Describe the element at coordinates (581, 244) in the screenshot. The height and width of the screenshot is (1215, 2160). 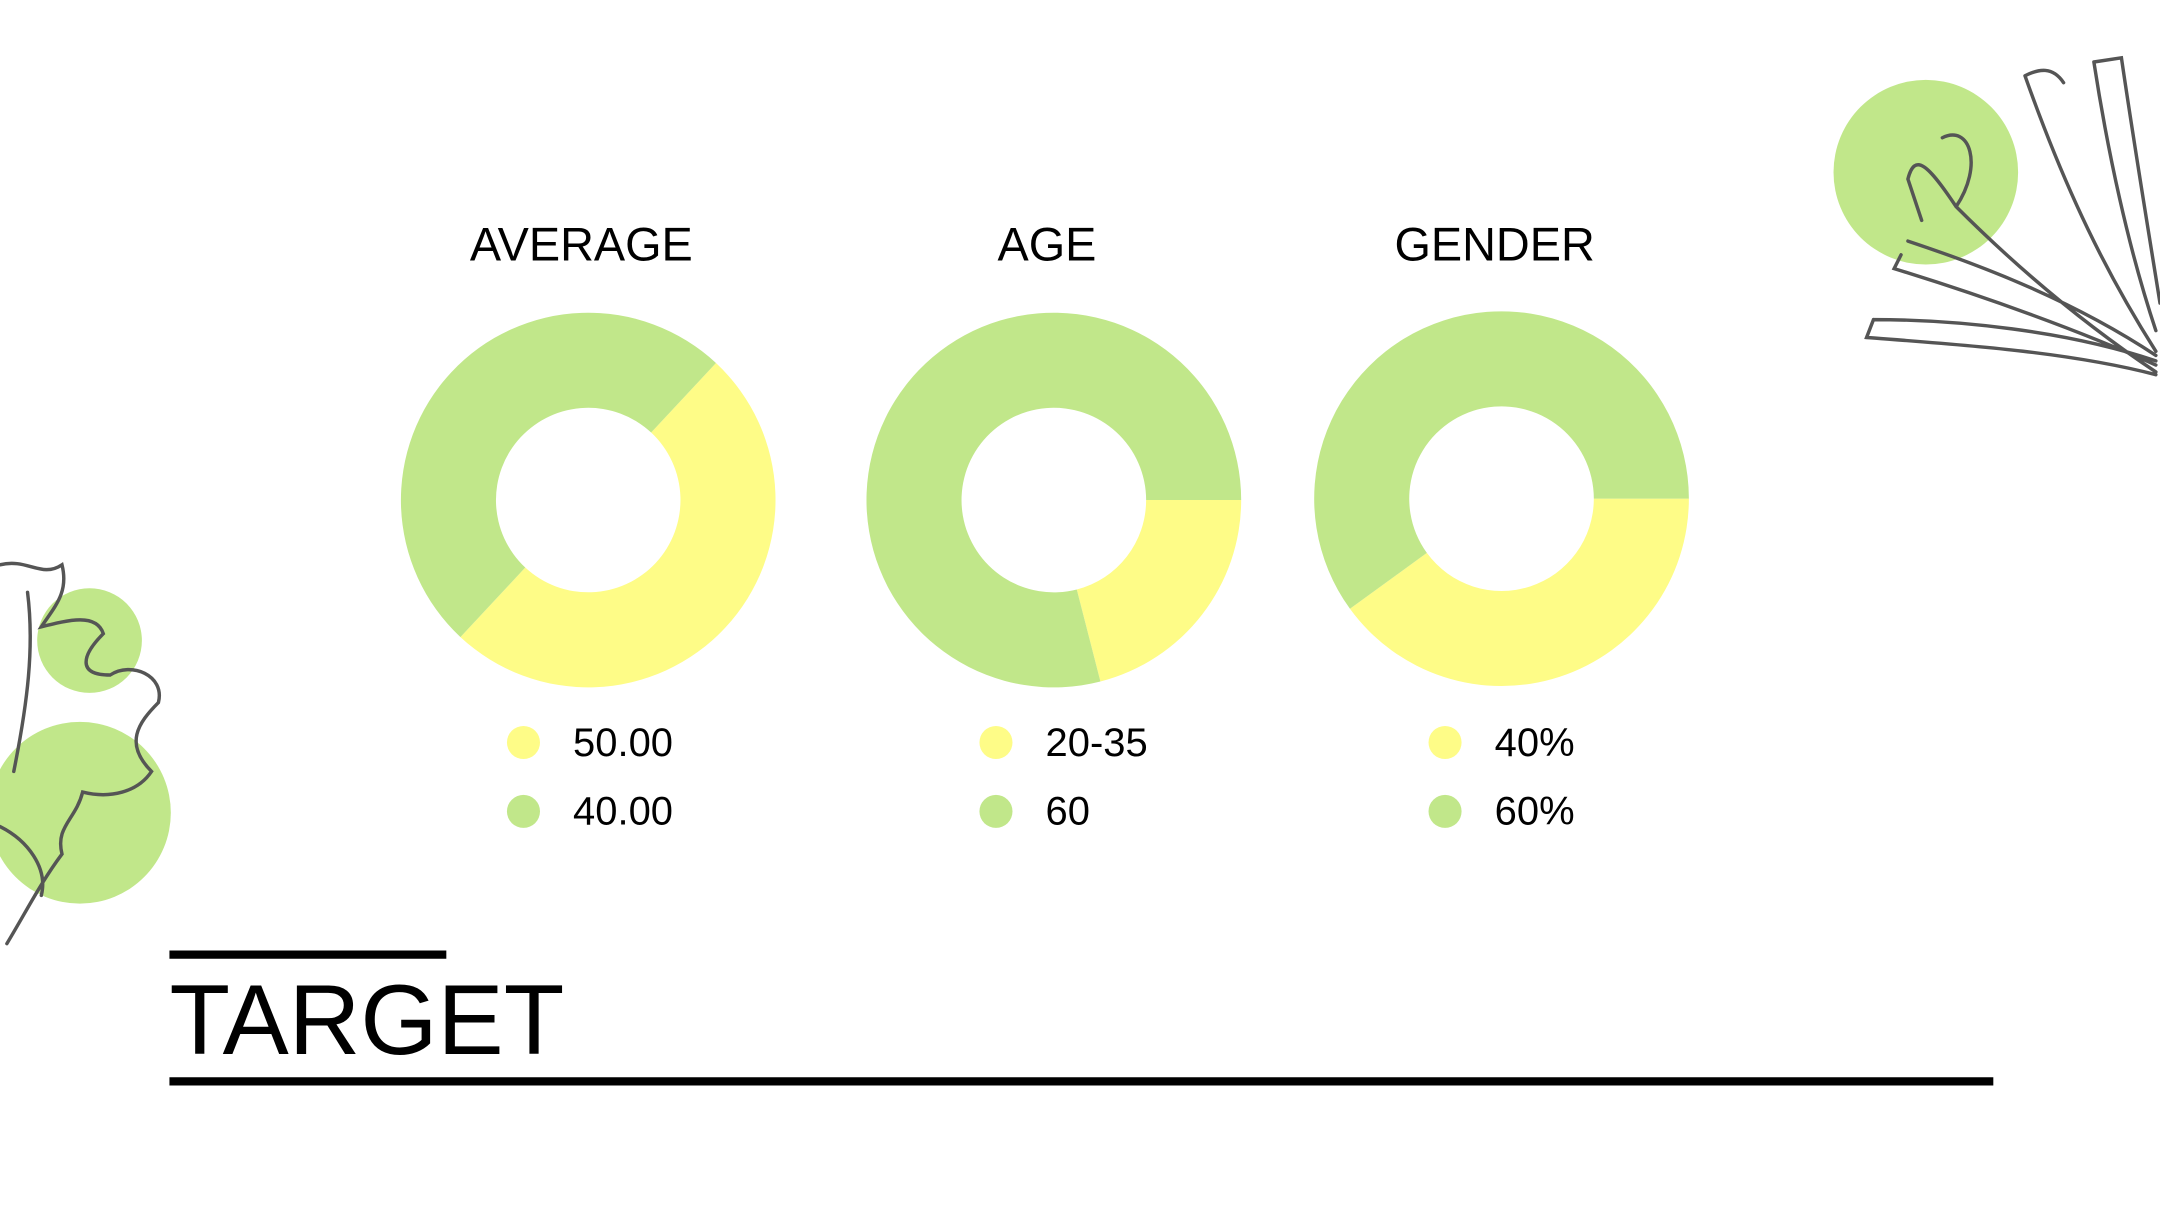
I see `chart-title: AVERAGE` at that location.